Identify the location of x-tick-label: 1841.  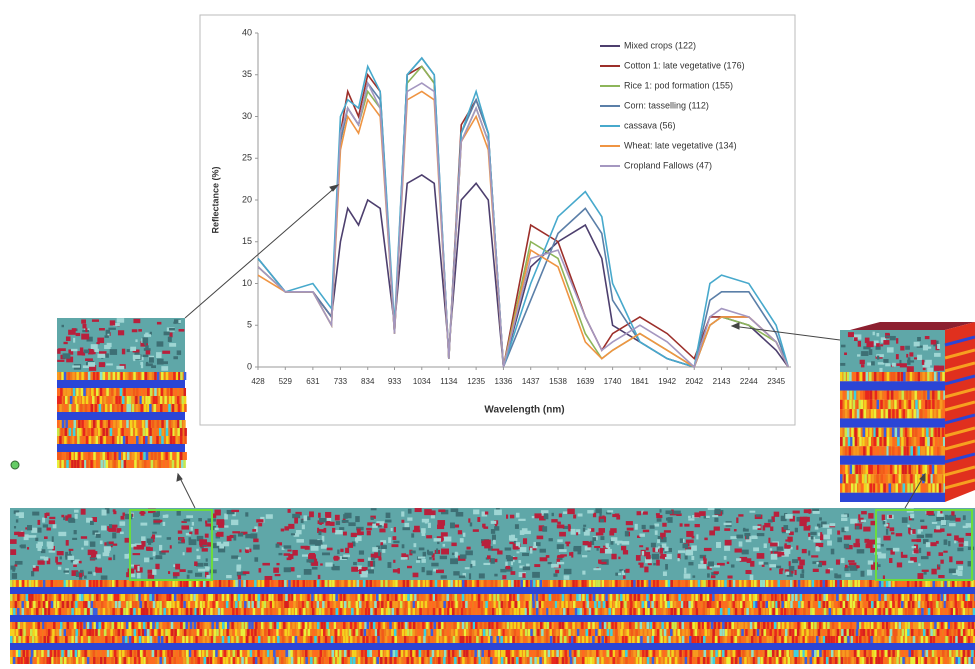
(640, 381).